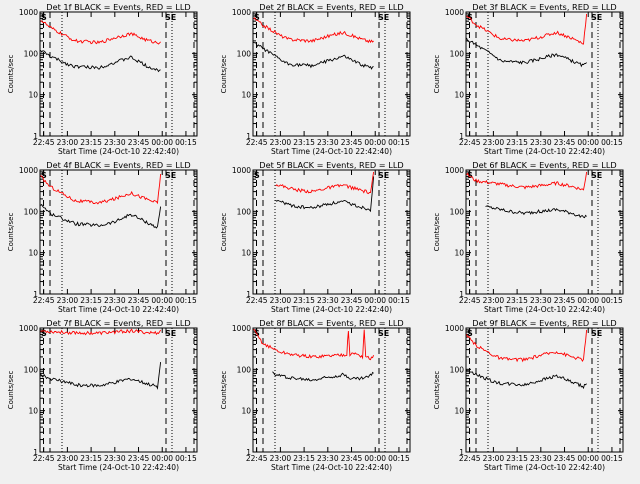 The height and width of the screenshot is (484, 640). What do you see at coordinates (331, 7) in the screenshot?
I see `chart-title: Det 2f BLACK = Events, RED = LLD` at bounding box center [331, 7].